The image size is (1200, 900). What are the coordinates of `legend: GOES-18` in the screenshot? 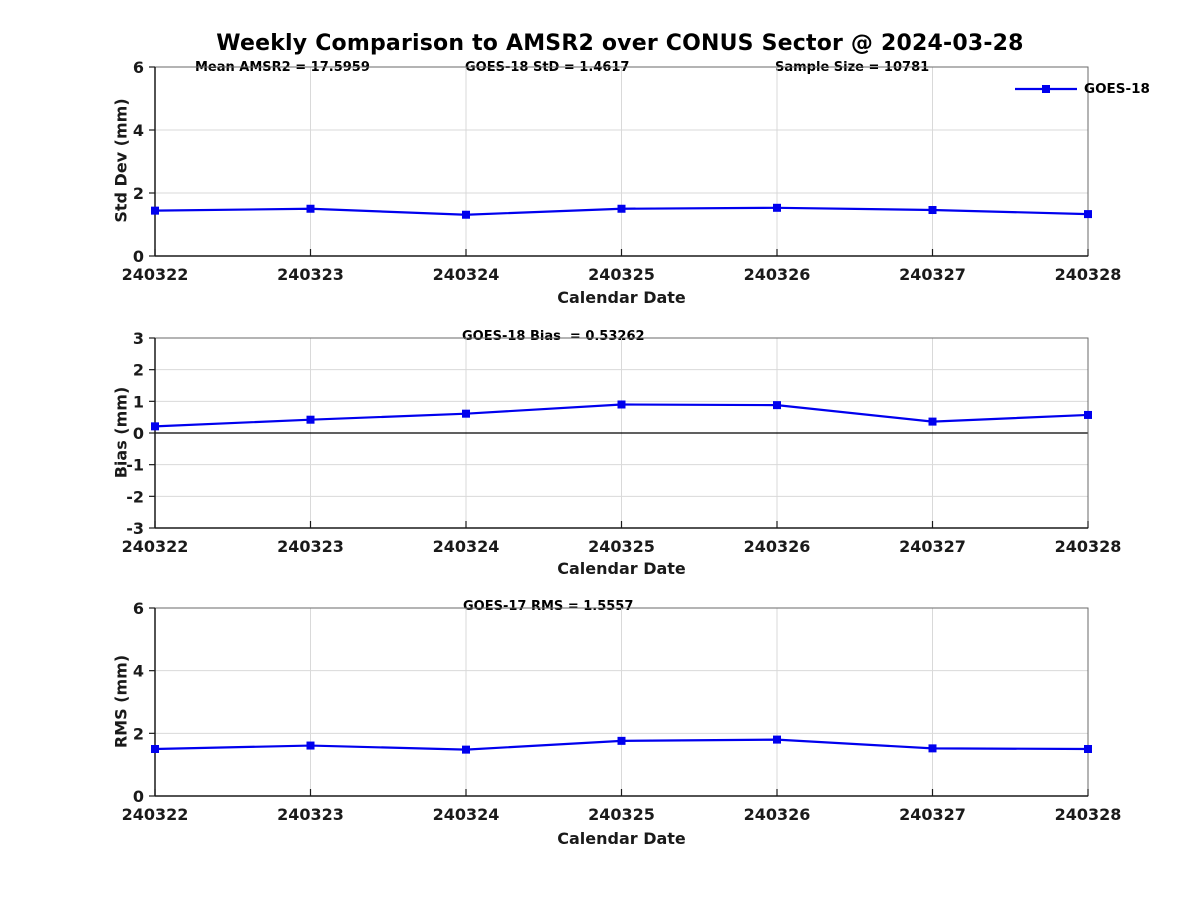 It's located at (1082, 89).